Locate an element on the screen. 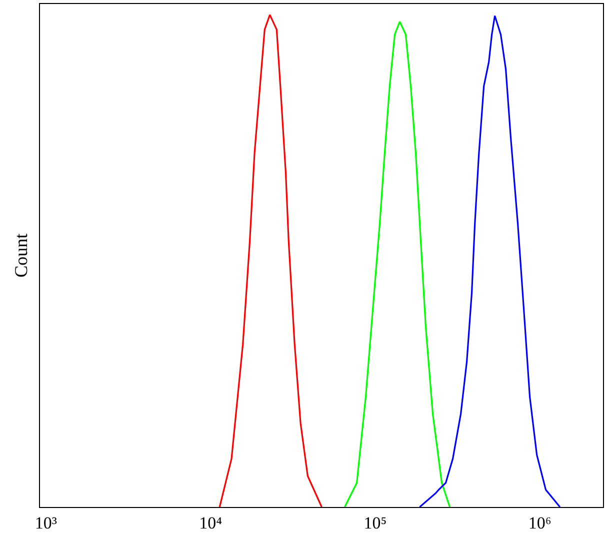  y-axis-title: Count is located at coordinates (21, 255).